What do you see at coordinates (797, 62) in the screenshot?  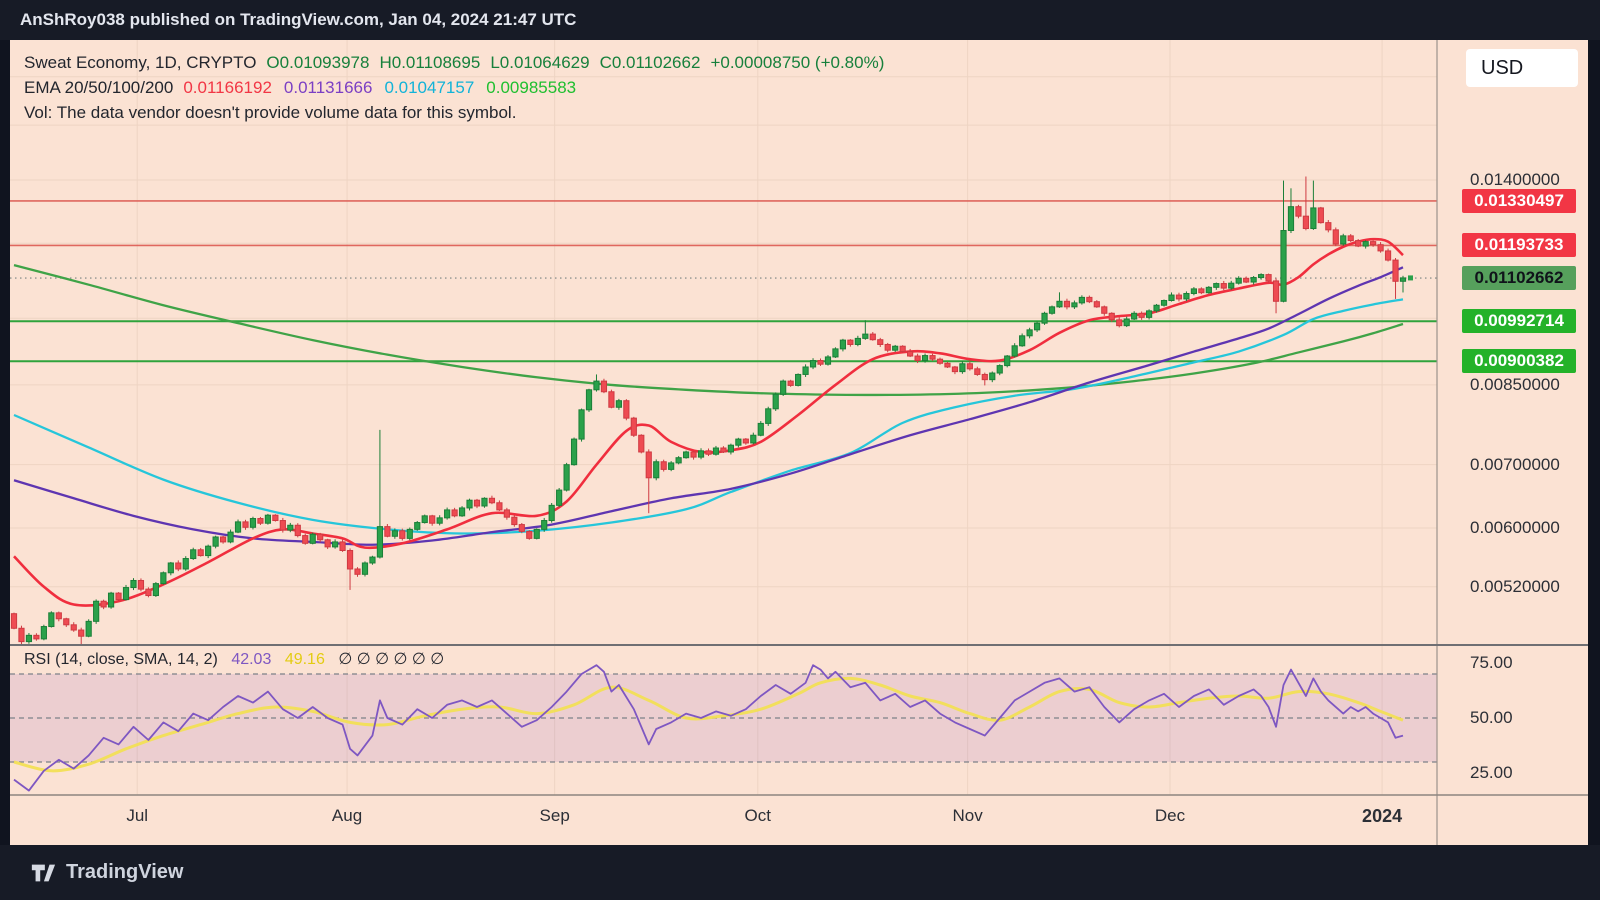 I see `price-change: +0.00008750 (+0.80%)` at bounding box center [797, 62].